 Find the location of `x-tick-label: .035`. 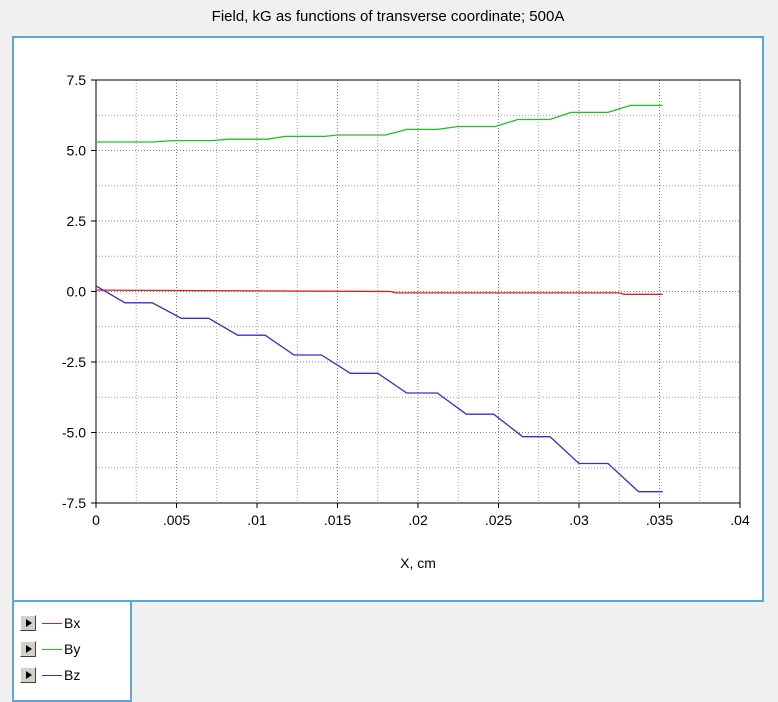

x-tick-label: .035 is located at coordinates (659, 520).